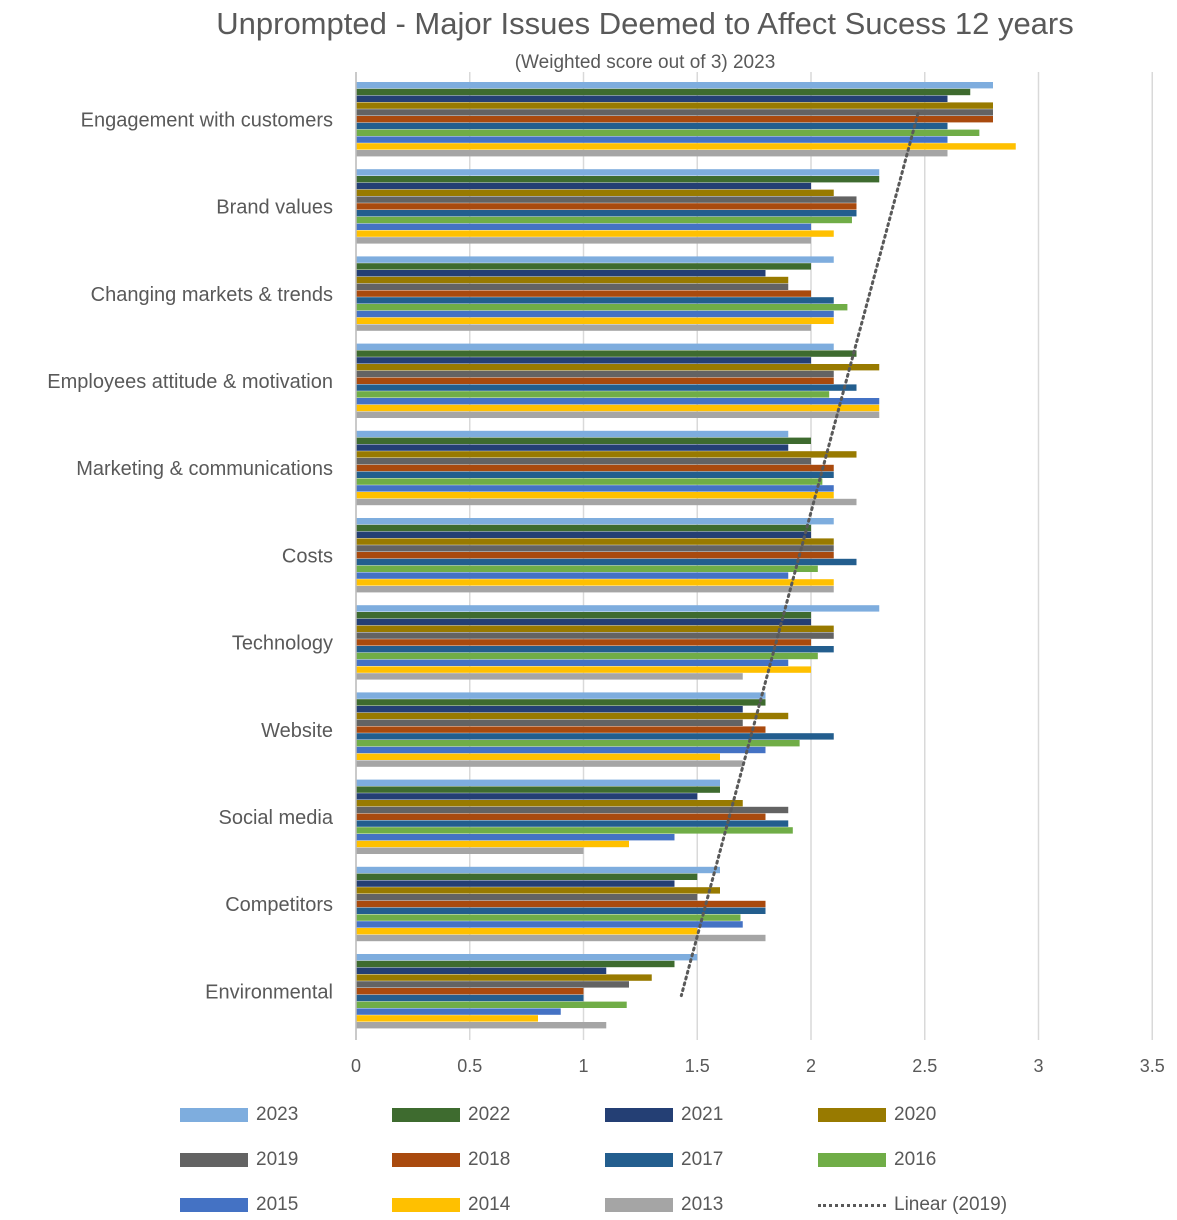 The height and width of the screenshot is (1220, 1177). I want to click on legend-item: 2019, so click(239, 1160).